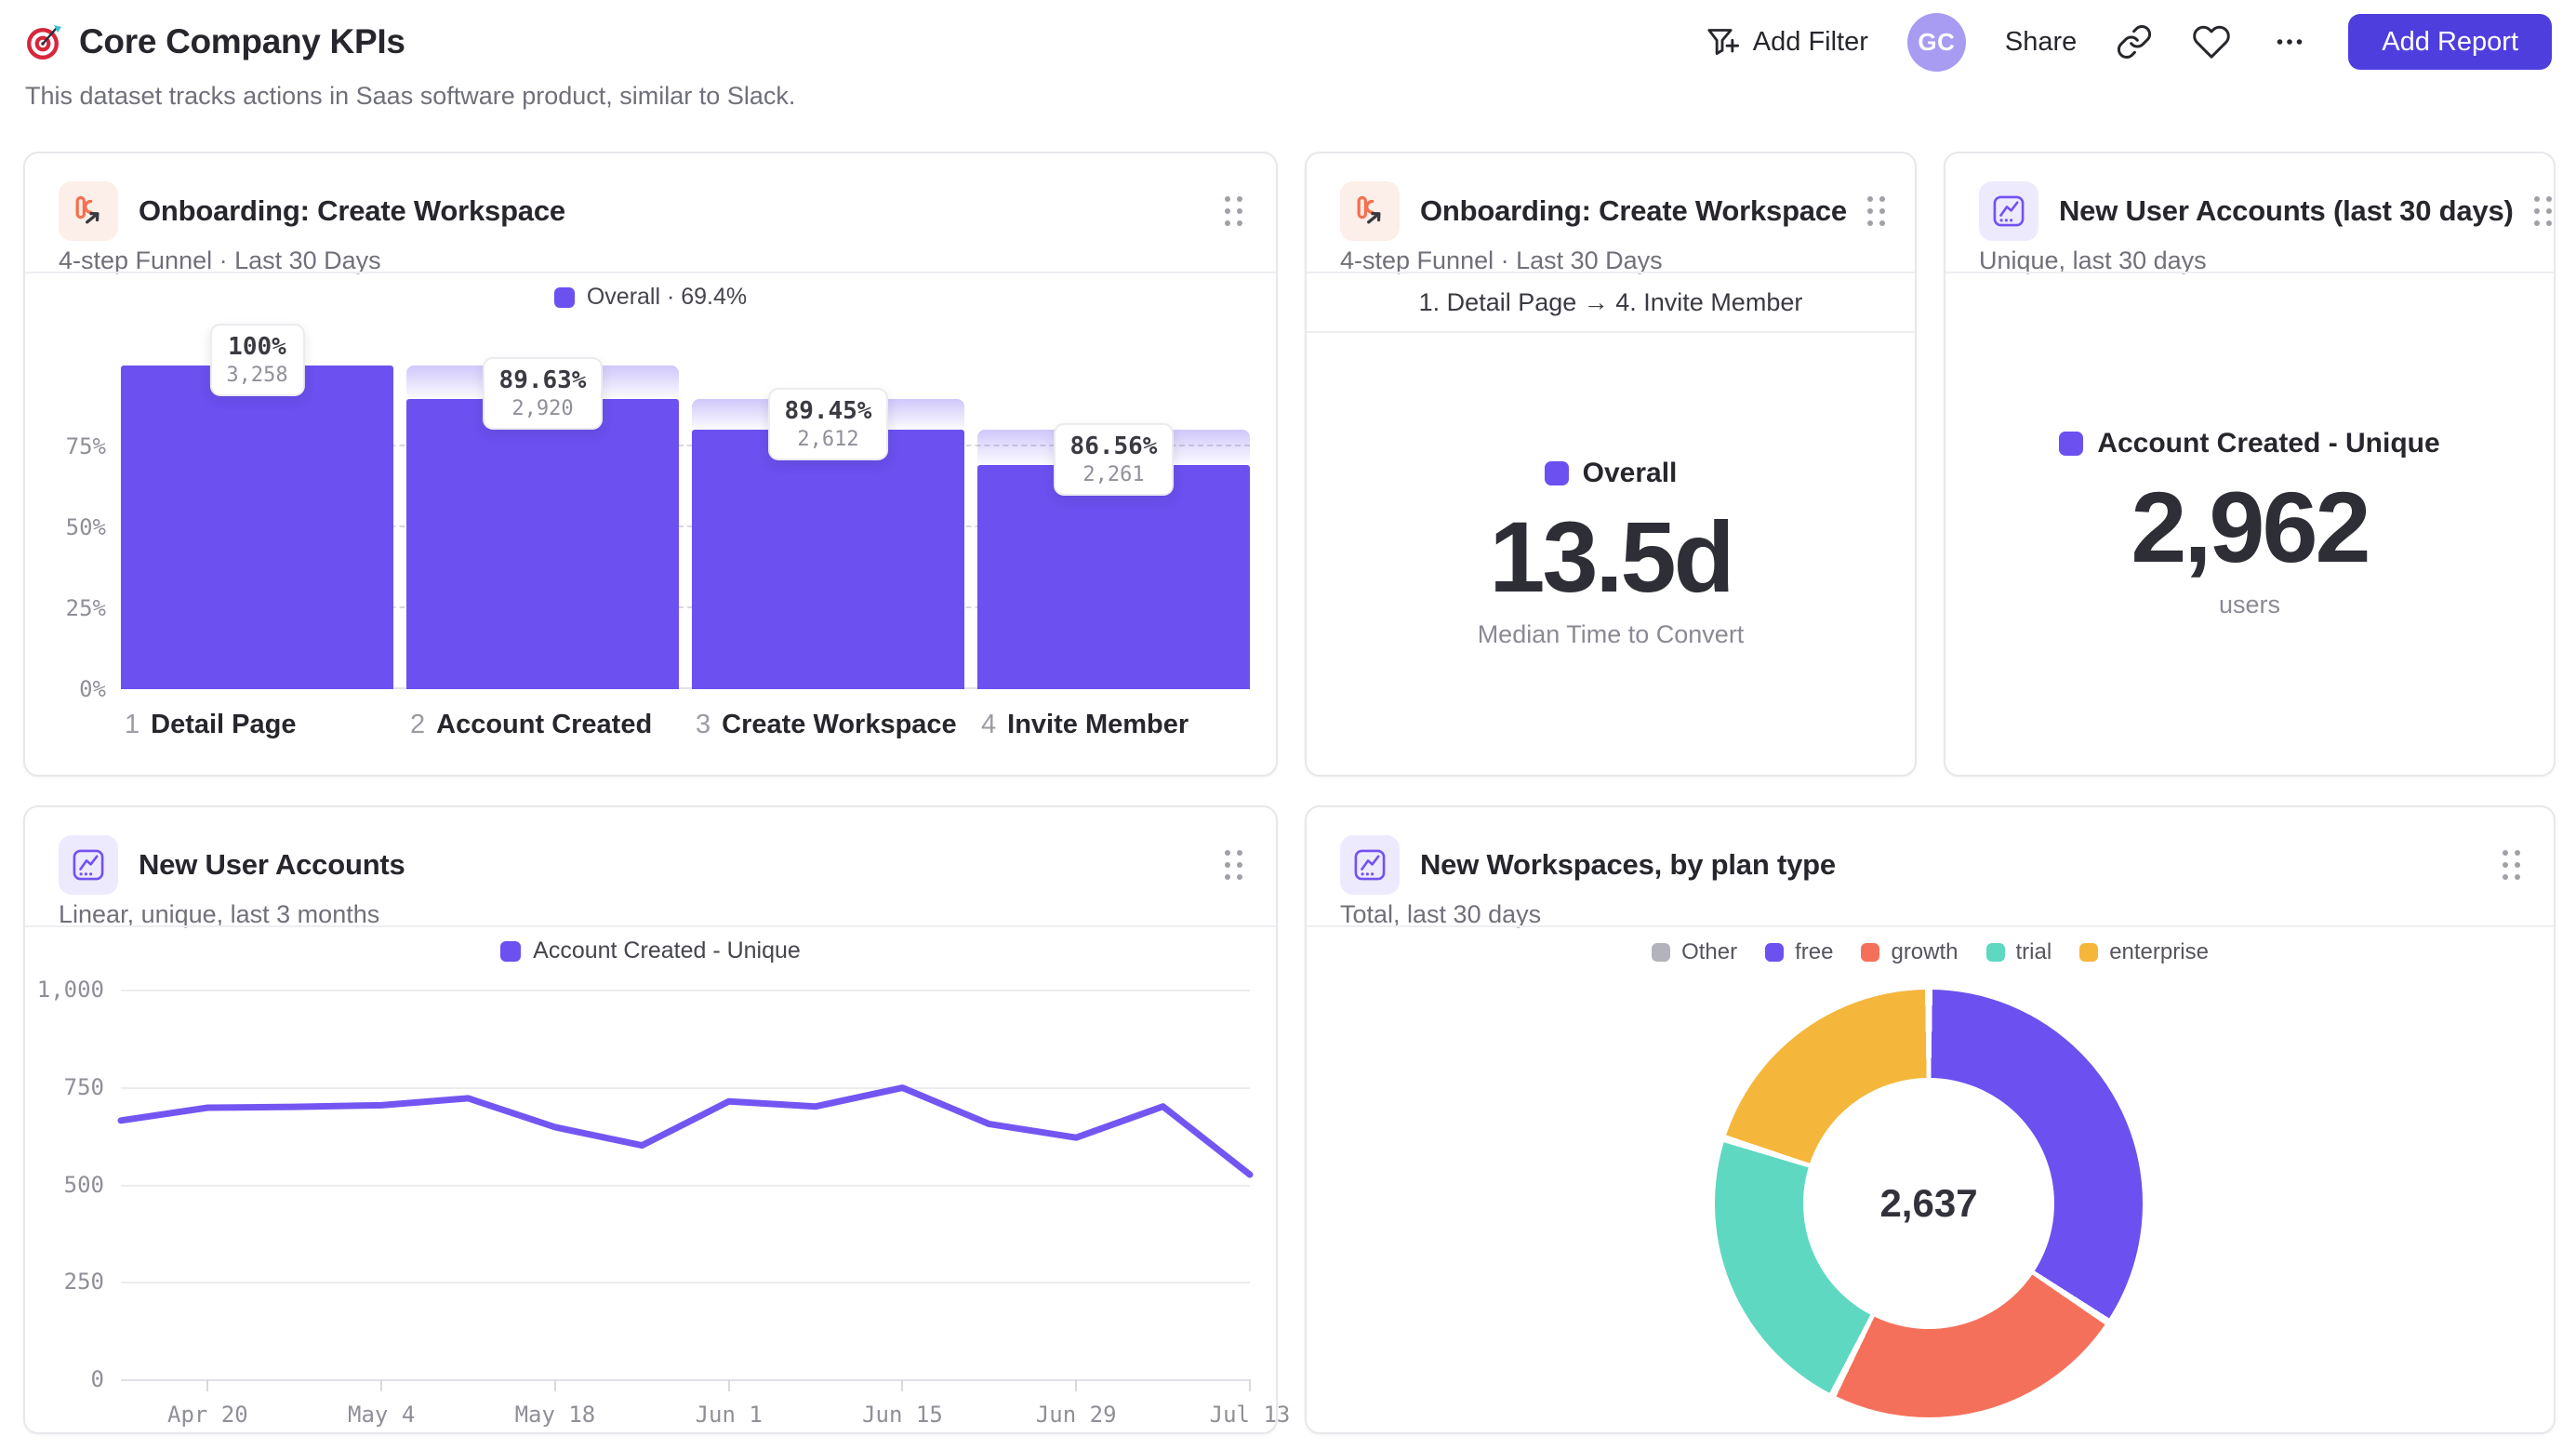 This screenshot has width=2576, height=1449. Describe the element at coordinates (1694, 952) in the screenshot. I see `legend-item-other: Other` at that location.